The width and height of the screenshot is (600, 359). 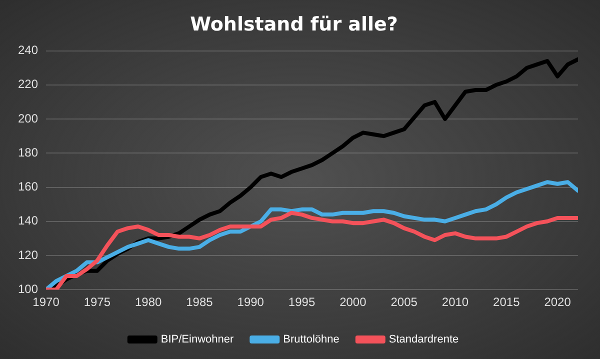 I want to click on y-tick-label: 160, so click(x=28, y=187).